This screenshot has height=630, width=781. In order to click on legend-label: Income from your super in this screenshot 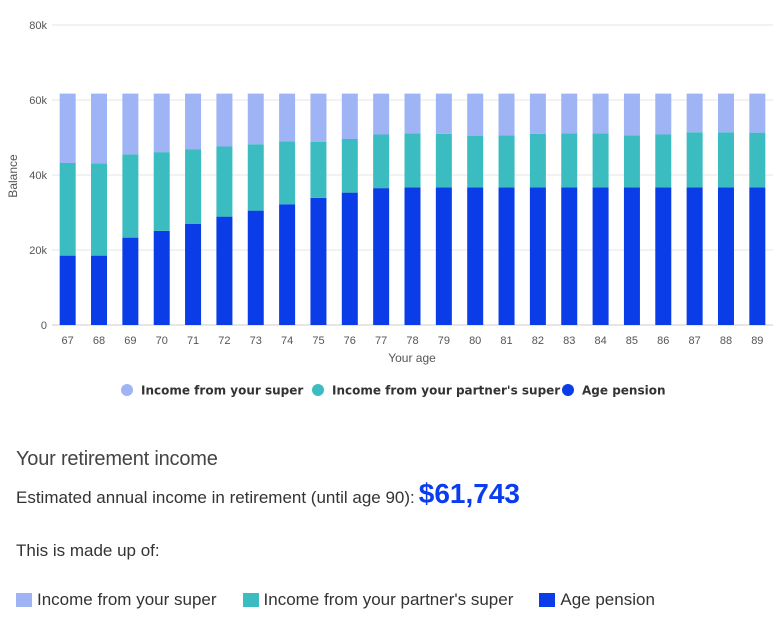, I will do `click(222, 391)`.